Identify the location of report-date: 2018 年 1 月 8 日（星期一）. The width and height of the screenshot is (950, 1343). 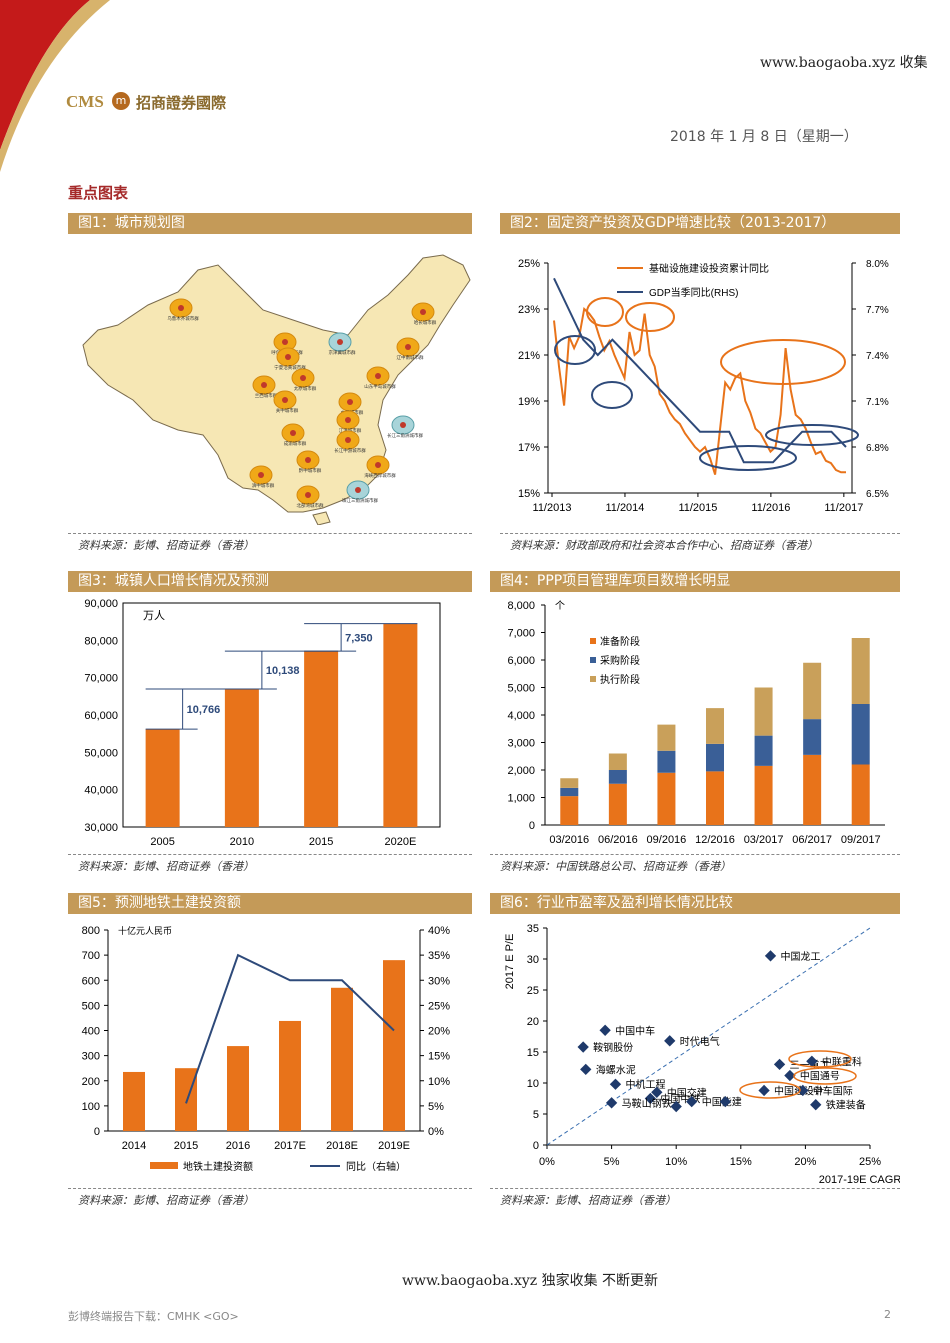
(764, 137).